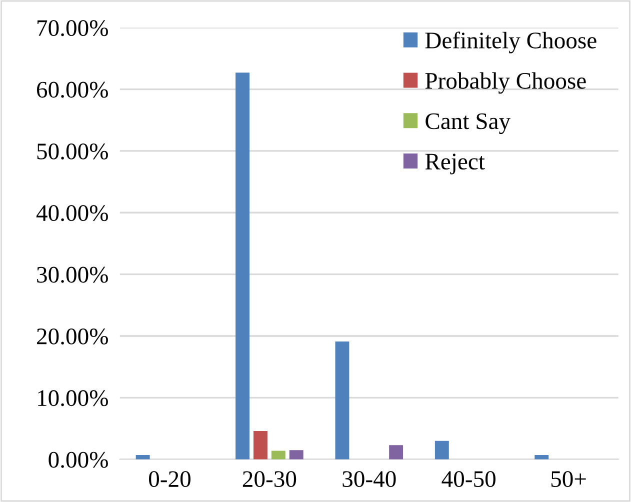  What do you see at coordinates (469, 479) in the screenshot?
I see `x-tick-label: 40-50` at bounding box center [469, 479].